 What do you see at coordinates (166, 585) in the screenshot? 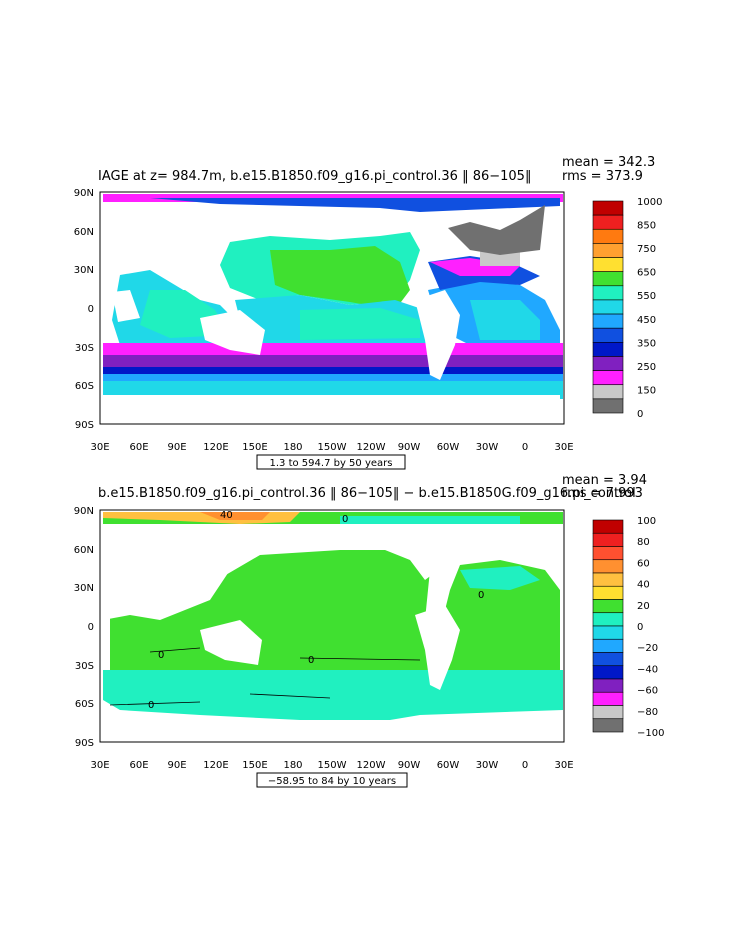
I see `asia-land` at bounding box center [166, 585].